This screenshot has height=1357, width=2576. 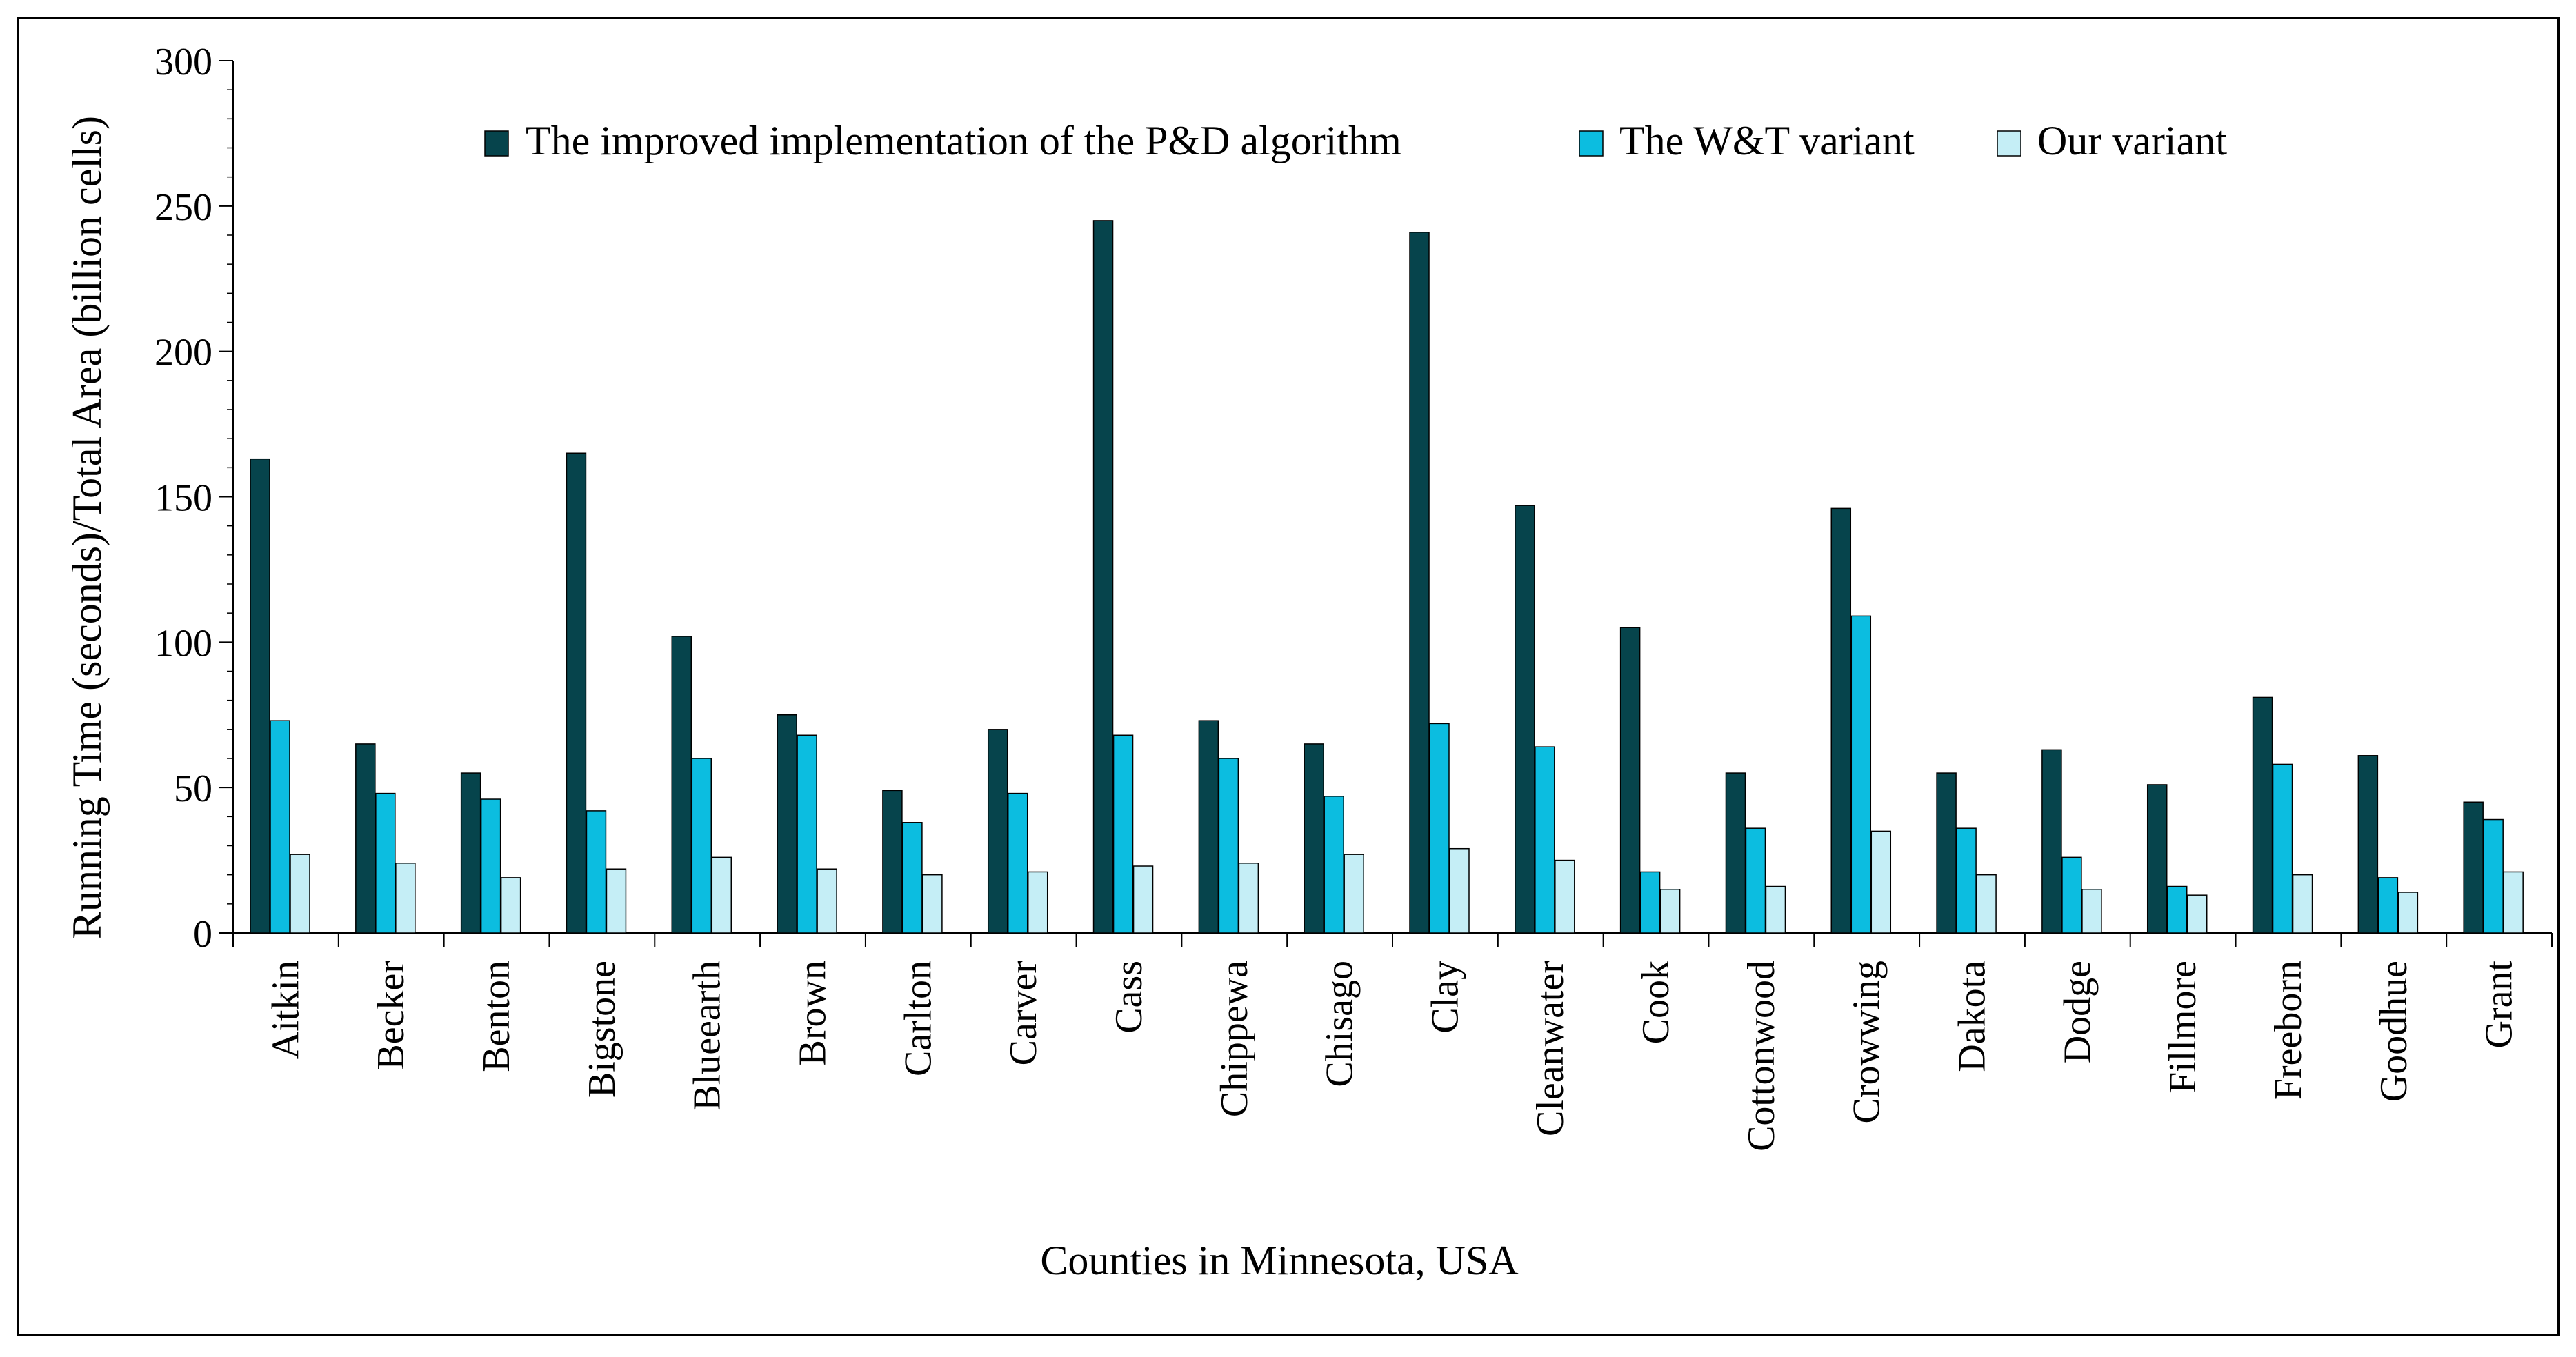 I want to click on legend-swatch-ours, so click(x=2009, y=143).